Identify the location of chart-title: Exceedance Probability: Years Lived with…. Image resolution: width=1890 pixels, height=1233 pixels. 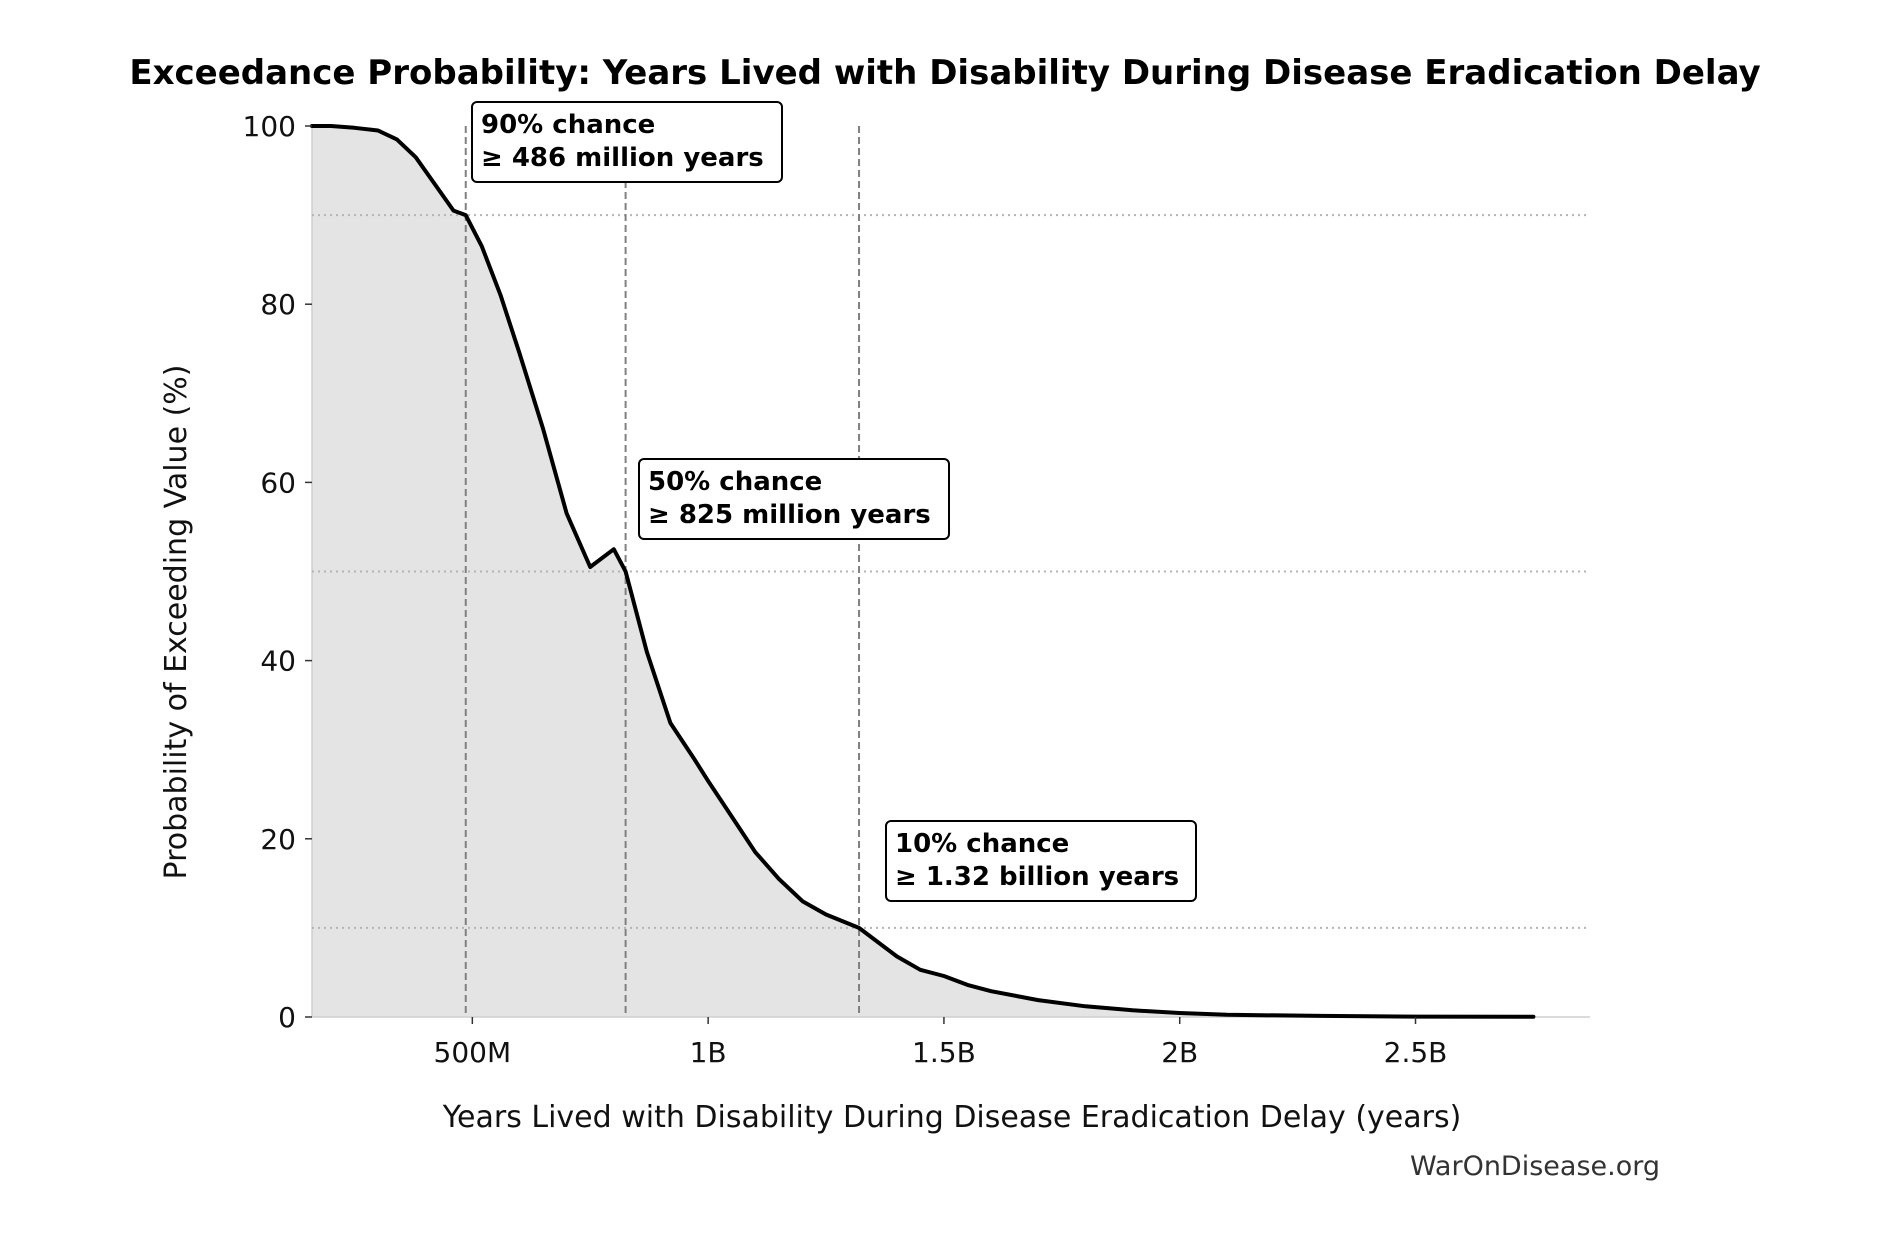
(944, 73).